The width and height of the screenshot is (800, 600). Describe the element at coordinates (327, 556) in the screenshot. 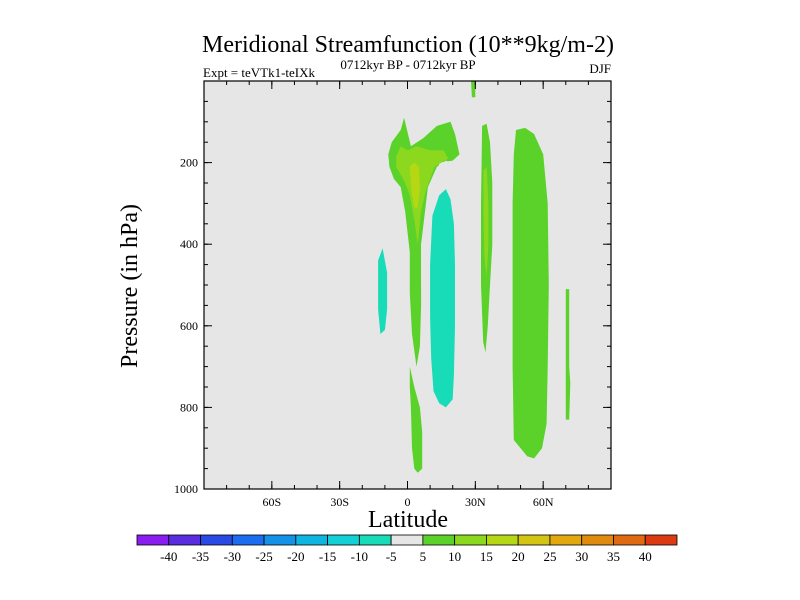

I see `colorbar-label: -15` at that location.